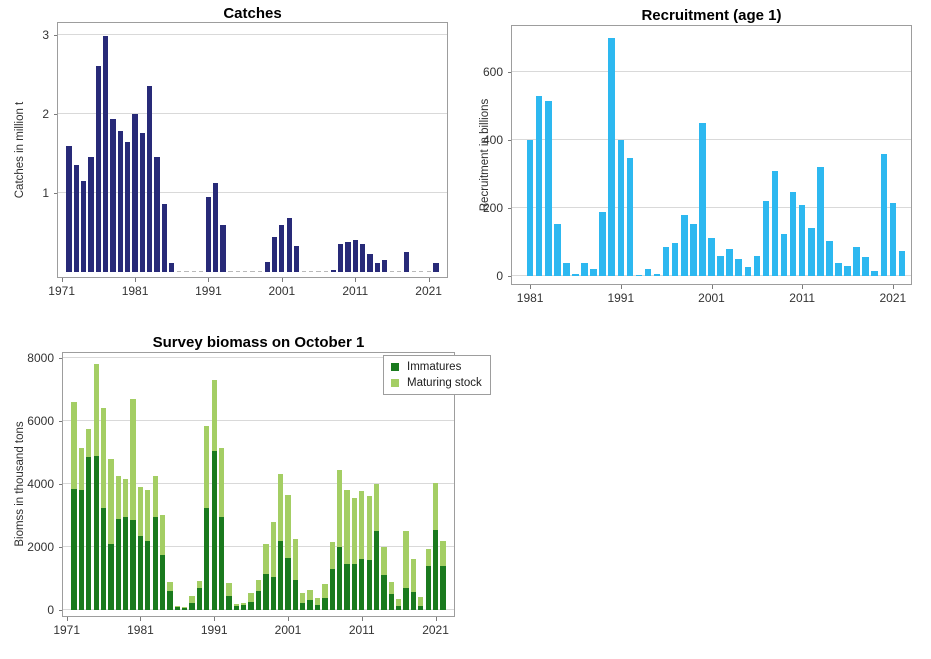  I want to click on catches-x-tickmark-1991, so click(209, 280).